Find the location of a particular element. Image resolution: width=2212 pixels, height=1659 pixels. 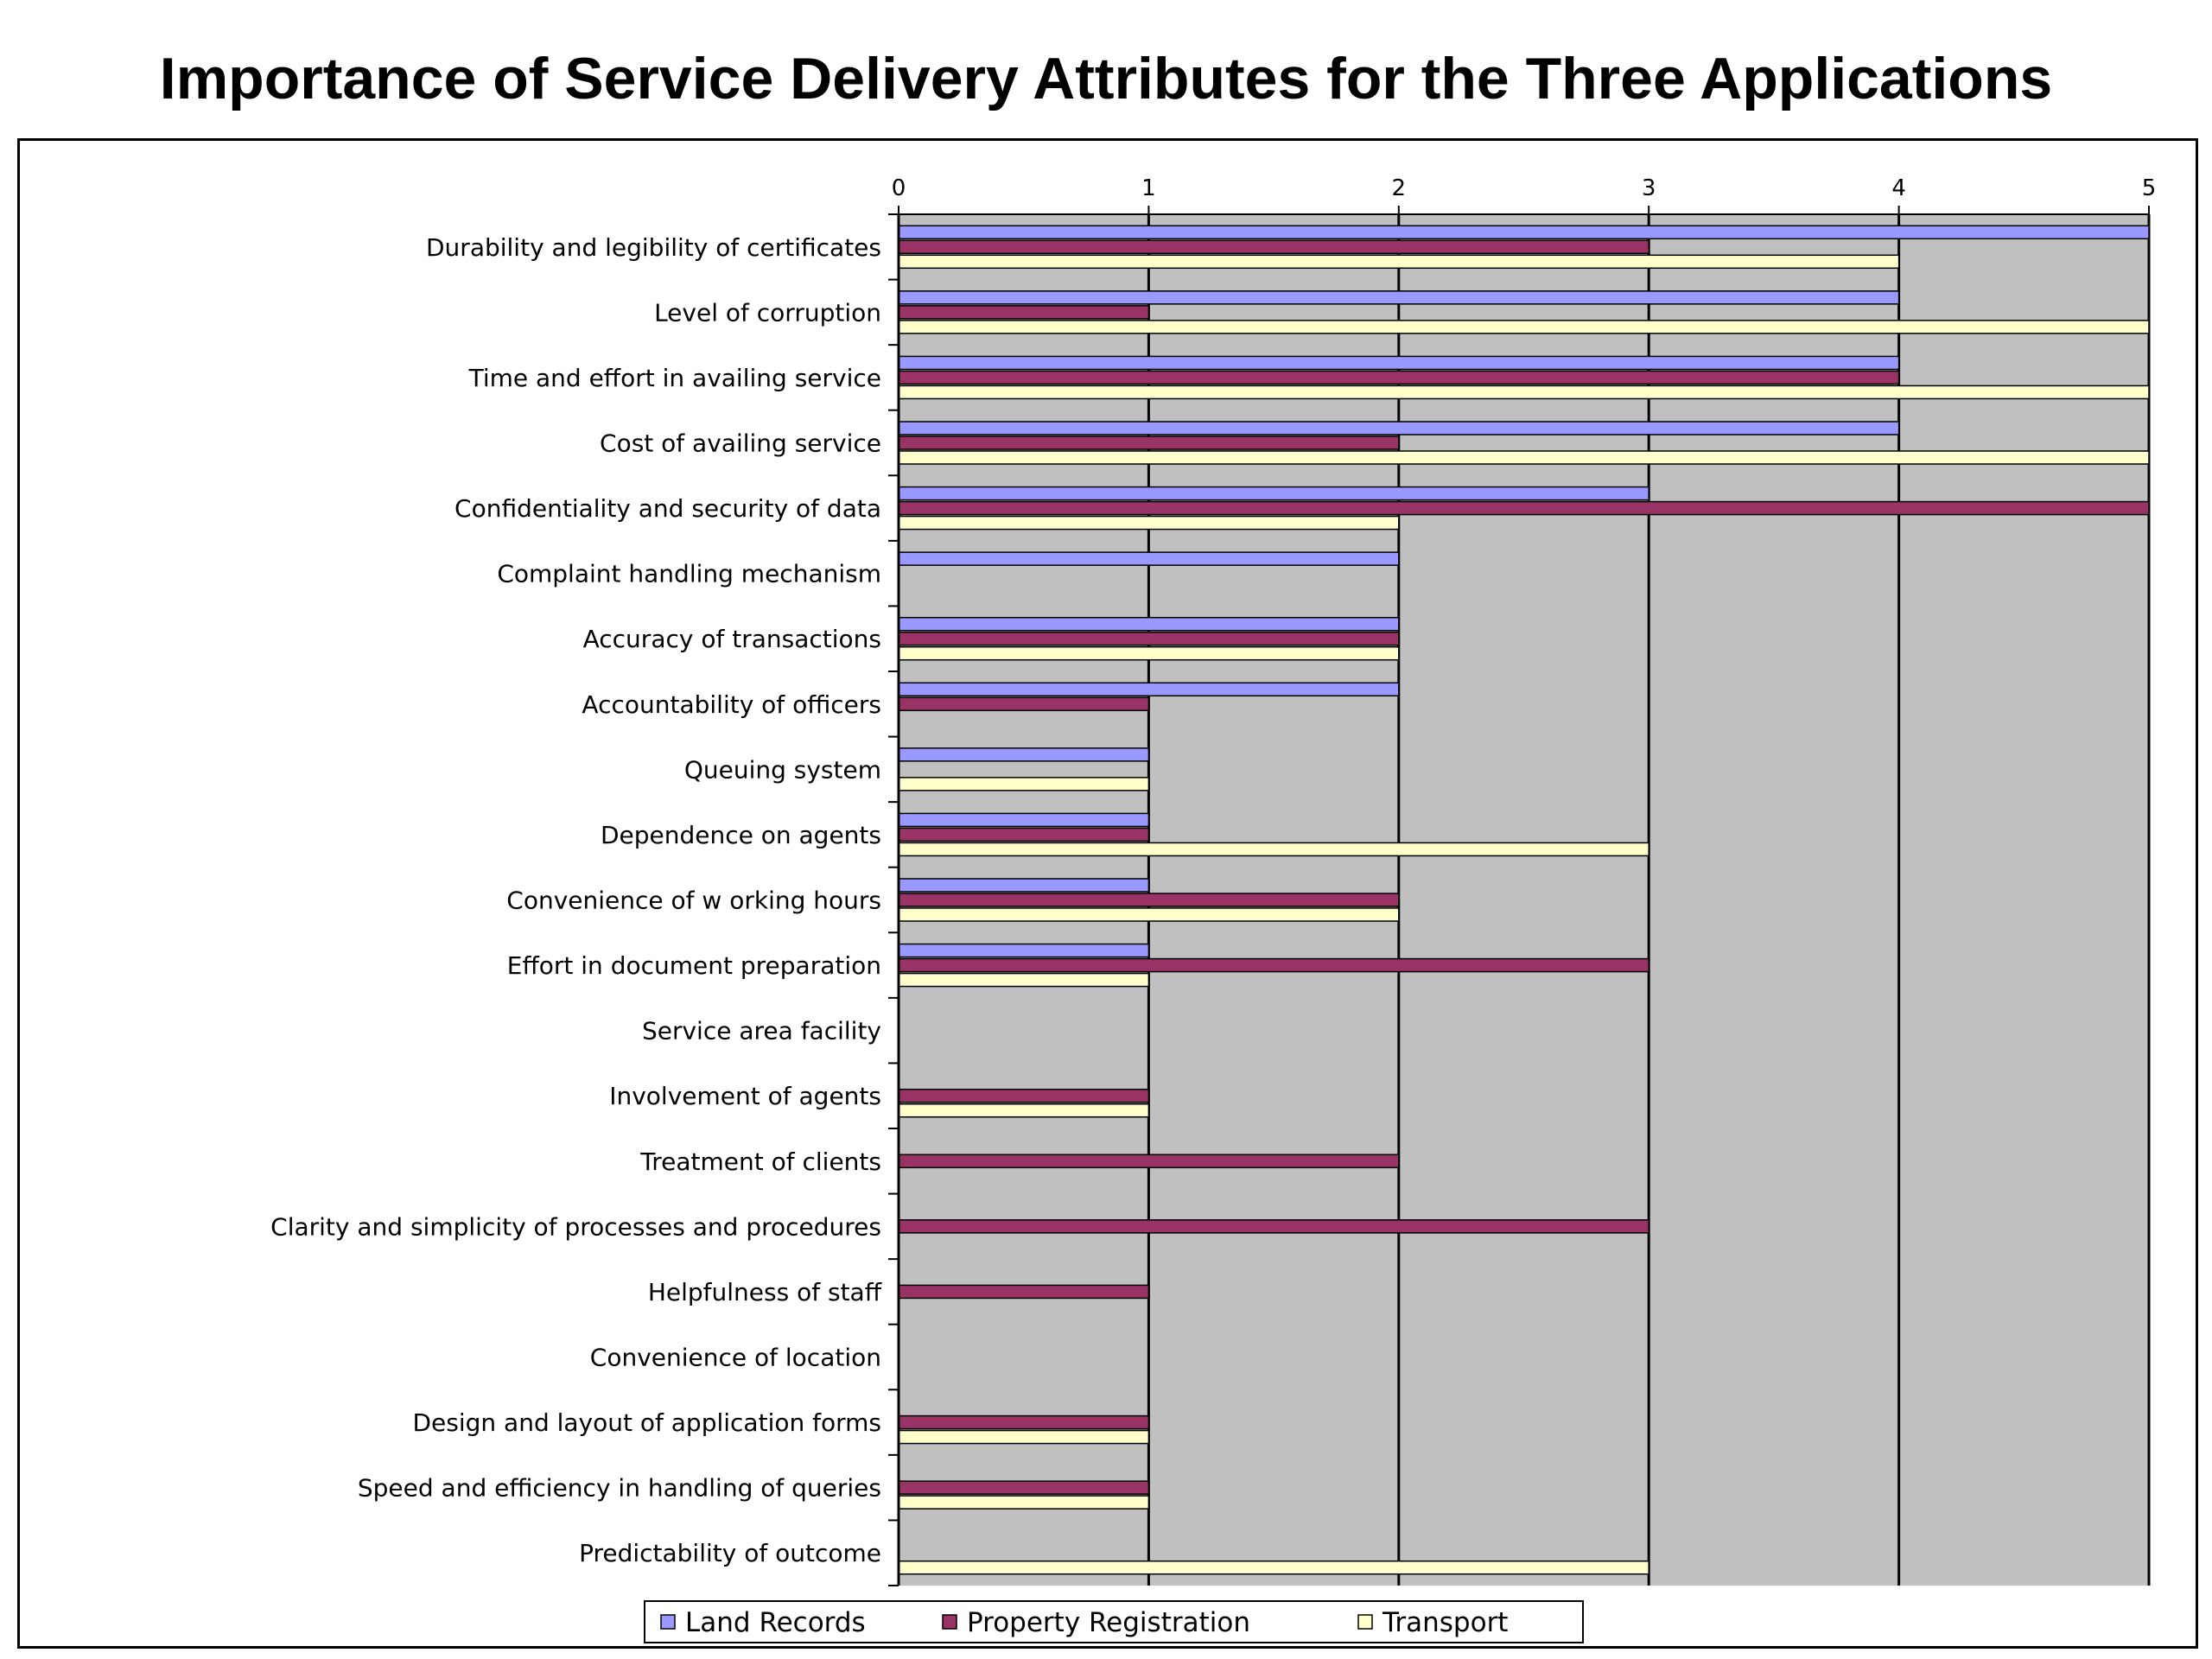

tick-label: 1 is located at coordinates (1148, 188).